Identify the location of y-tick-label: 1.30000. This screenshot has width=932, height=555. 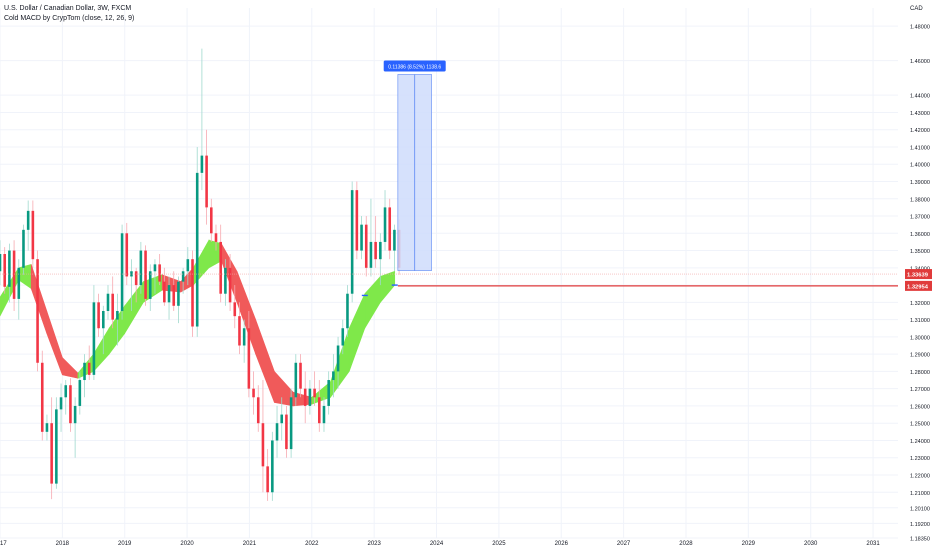
(920, 338).